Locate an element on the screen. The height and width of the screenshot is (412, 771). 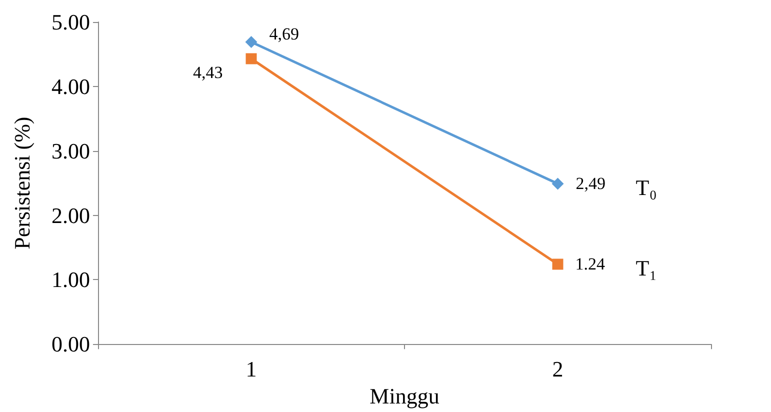
text: T₀ is located at coordinates (646, 187).